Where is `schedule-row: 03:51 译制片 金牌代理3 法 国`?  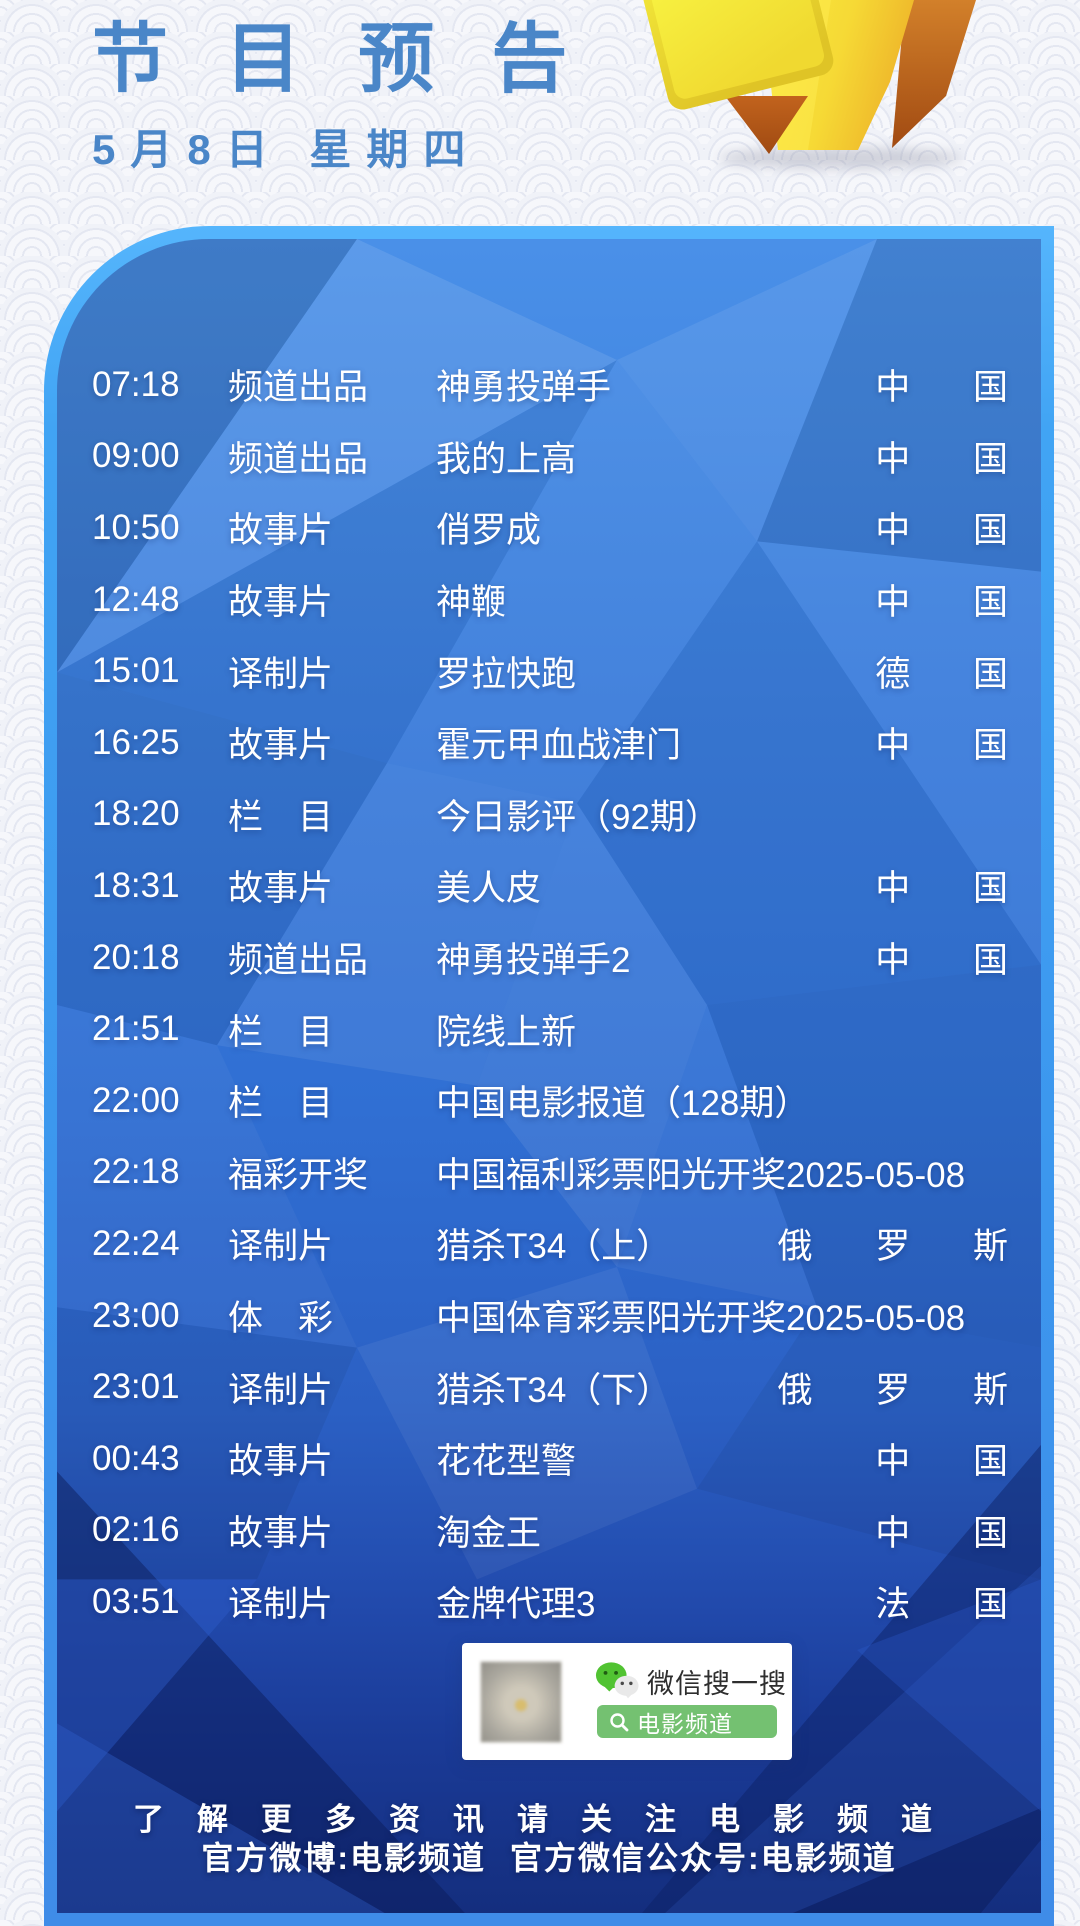
schedule-row: 03:51 译制片 金牌代理3 法 国 is located at coordinates (550, 1602).